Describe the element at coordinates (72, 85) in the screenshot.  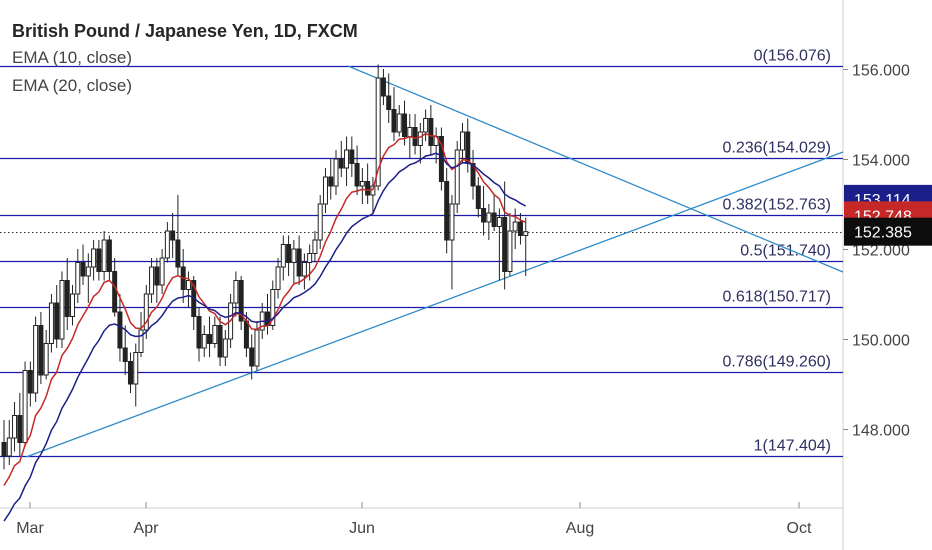
I see `ema20-legend: EMA (20, close)` at that location.